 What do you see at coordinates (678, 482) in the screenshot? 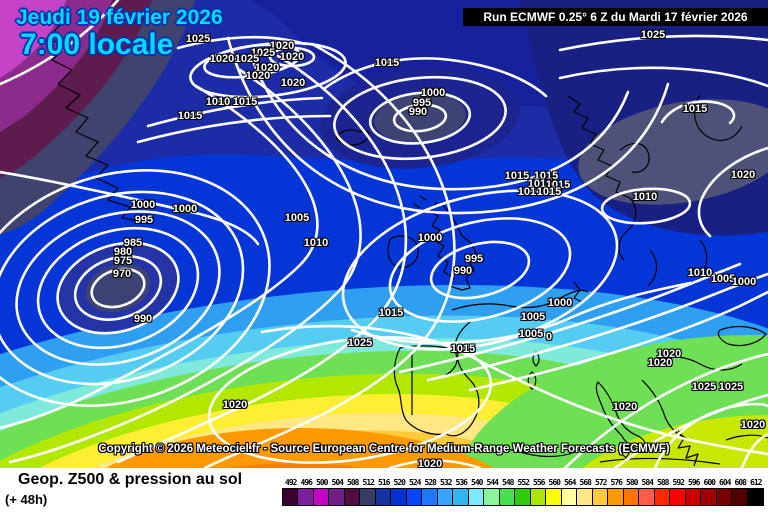
I see `legend-value: 592` at bounding box center [678, 482].